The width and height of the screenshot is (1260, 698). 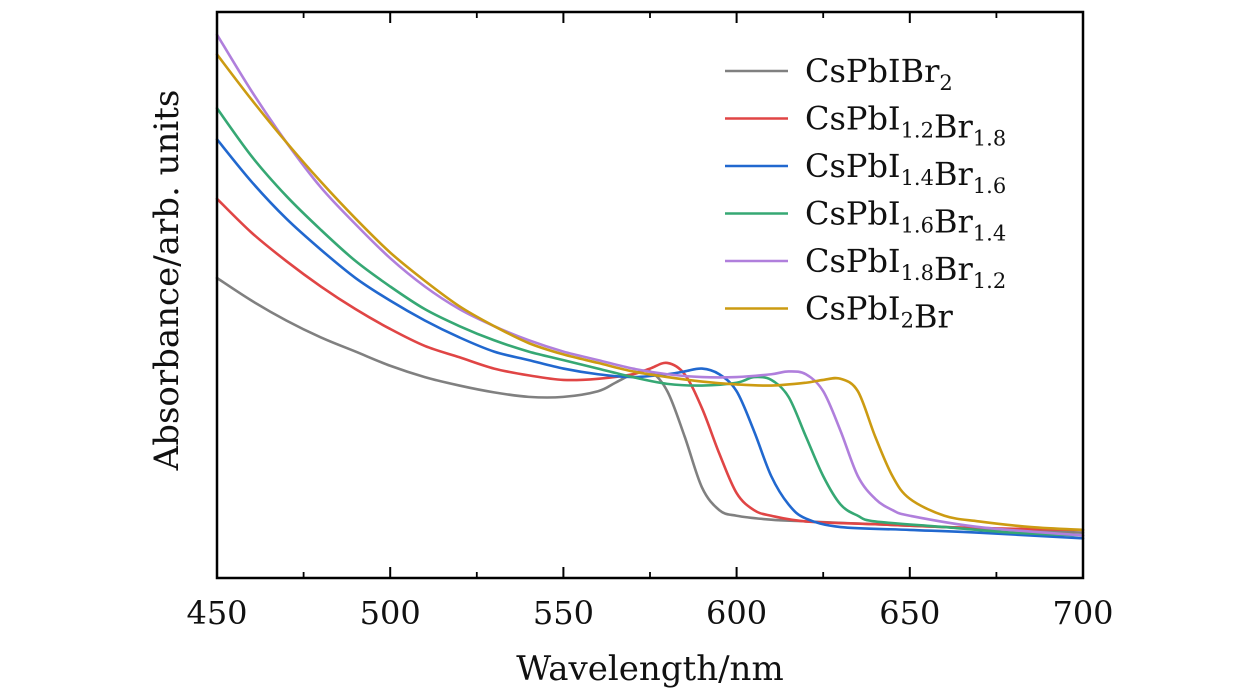 What do you see at coordinates (1082, 613) in the screenshot?
I see `x-tick-label: 700` at bounding box center [1082, 613].